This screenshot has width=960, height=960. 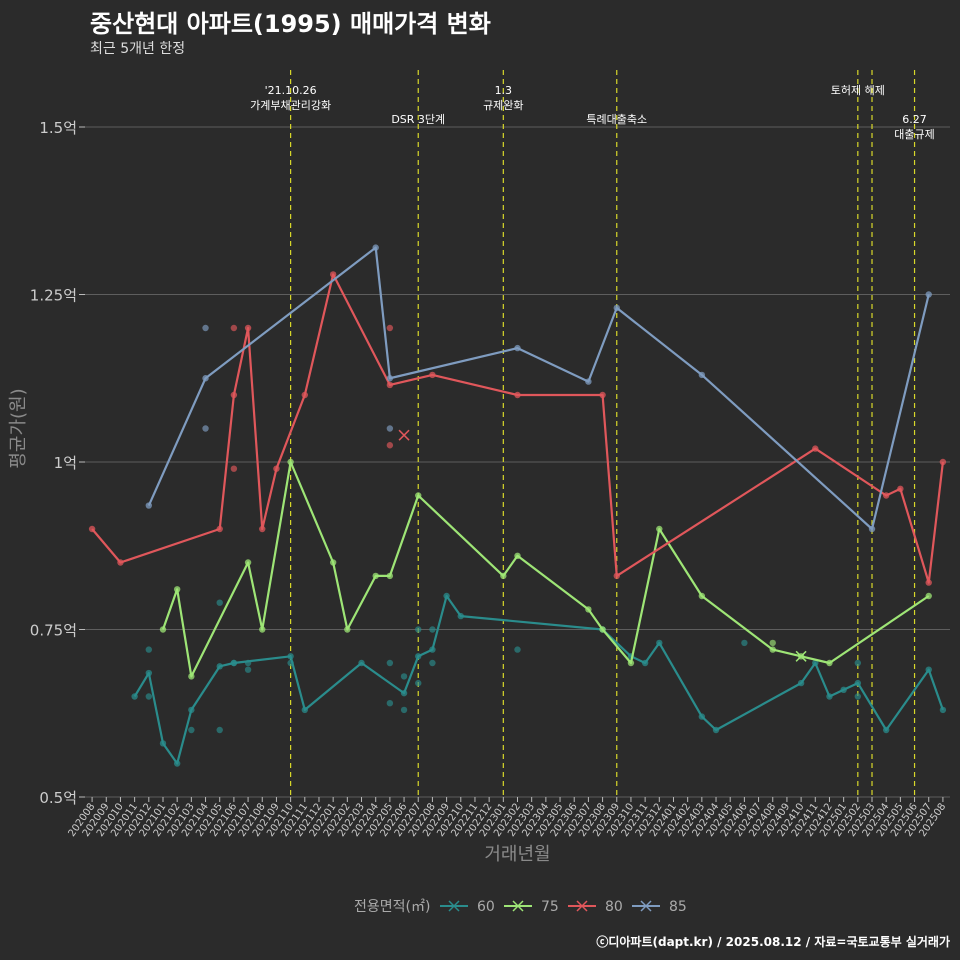 What do you see at coordinates (58, 128) in the screenshot?
I see `y-tick-label: 1.5억` at bounding box center [58, 128].